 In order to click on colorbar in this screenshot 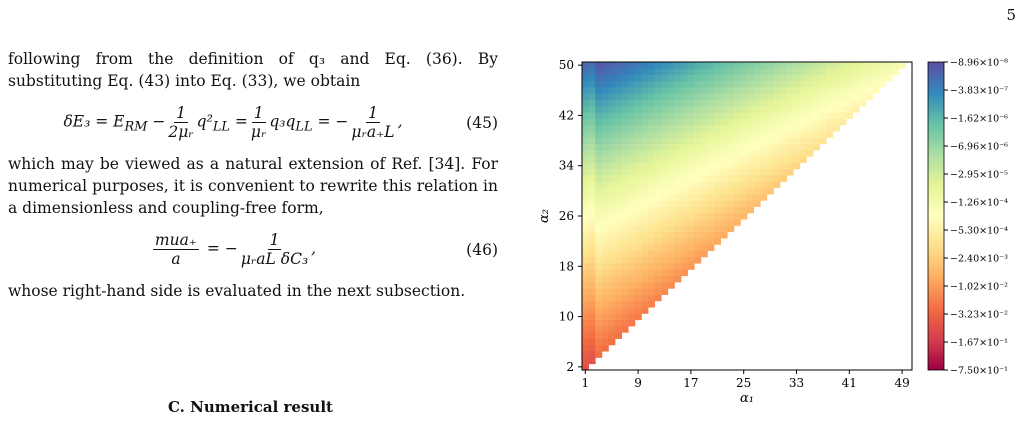, I will do `click(936, 216)`.